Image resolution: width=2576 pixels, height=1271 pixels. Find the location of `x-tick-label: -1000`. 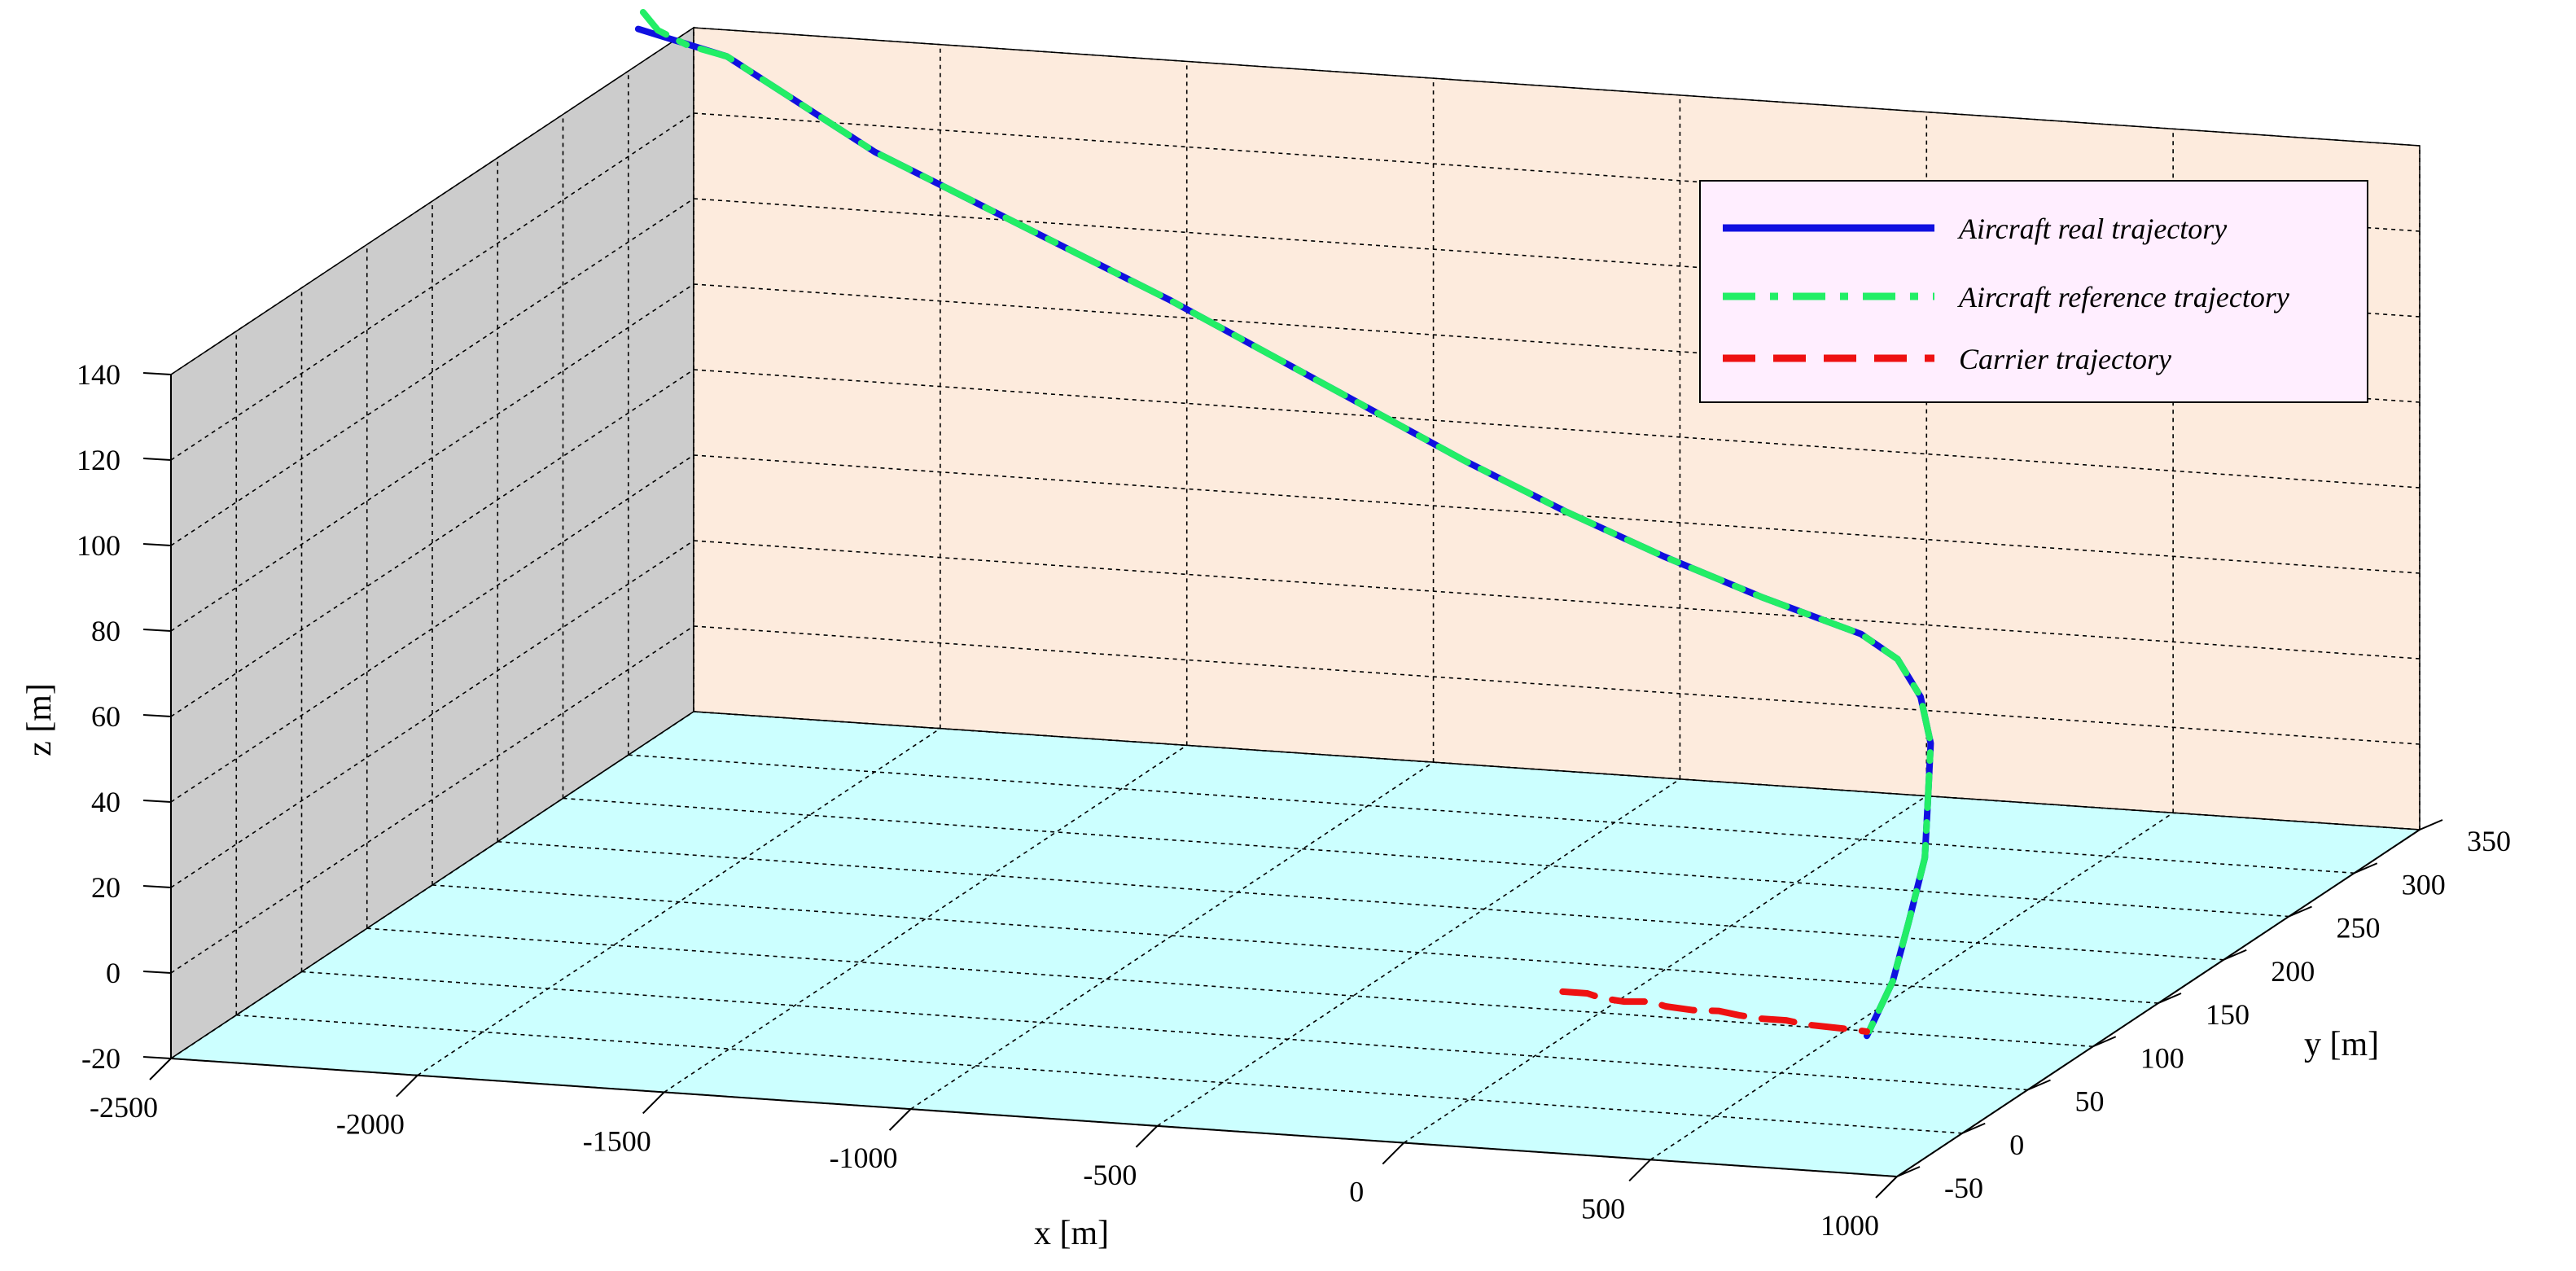

x-tick-label: -1000 is located at coordinates (864, 1158).